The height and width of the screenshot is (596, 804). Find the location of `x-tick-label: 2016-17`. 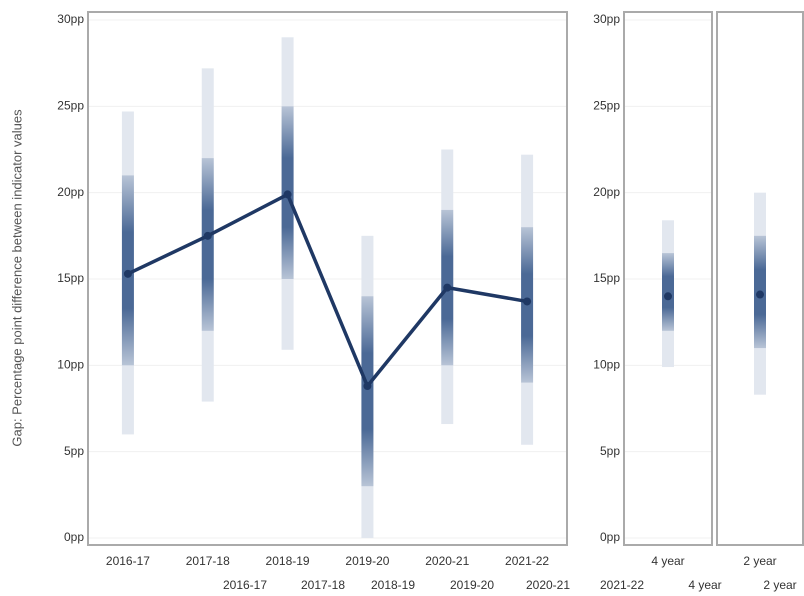

x-tick-label: 2016-17 is located at coordinates (128, 561).